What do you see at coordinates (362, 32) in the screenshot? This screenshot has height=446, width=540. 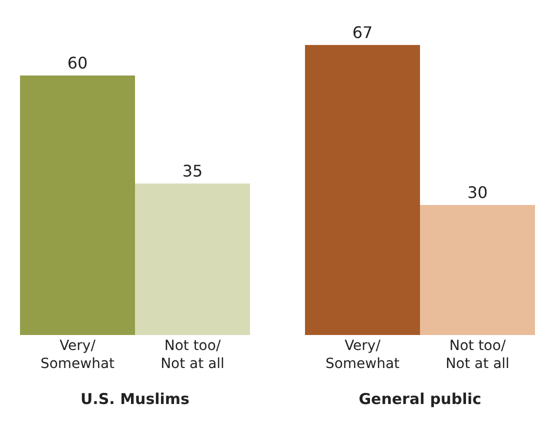 I see `data-label: 67` at bounding box center [362, 32].